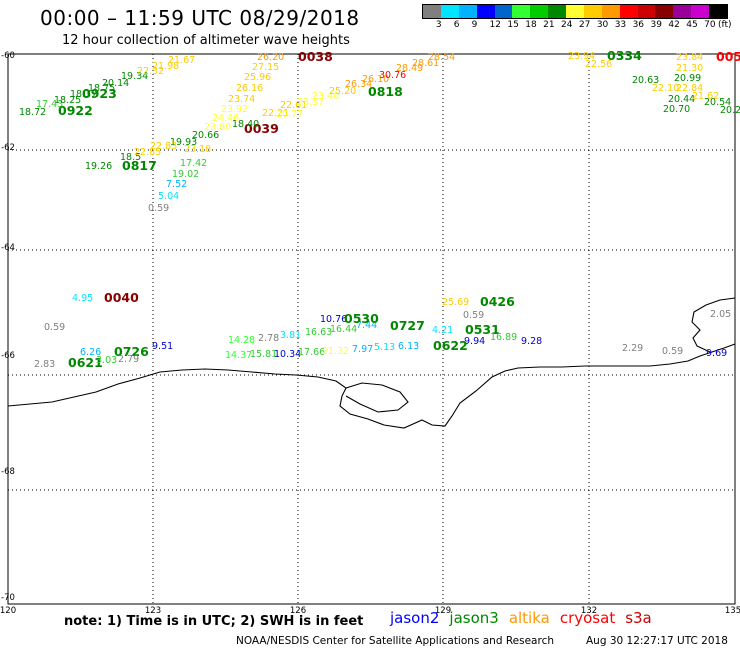 The width and height of the screenshot is (740, 650). I want to click on wave-height-value: 30.76, so click(392, 75).